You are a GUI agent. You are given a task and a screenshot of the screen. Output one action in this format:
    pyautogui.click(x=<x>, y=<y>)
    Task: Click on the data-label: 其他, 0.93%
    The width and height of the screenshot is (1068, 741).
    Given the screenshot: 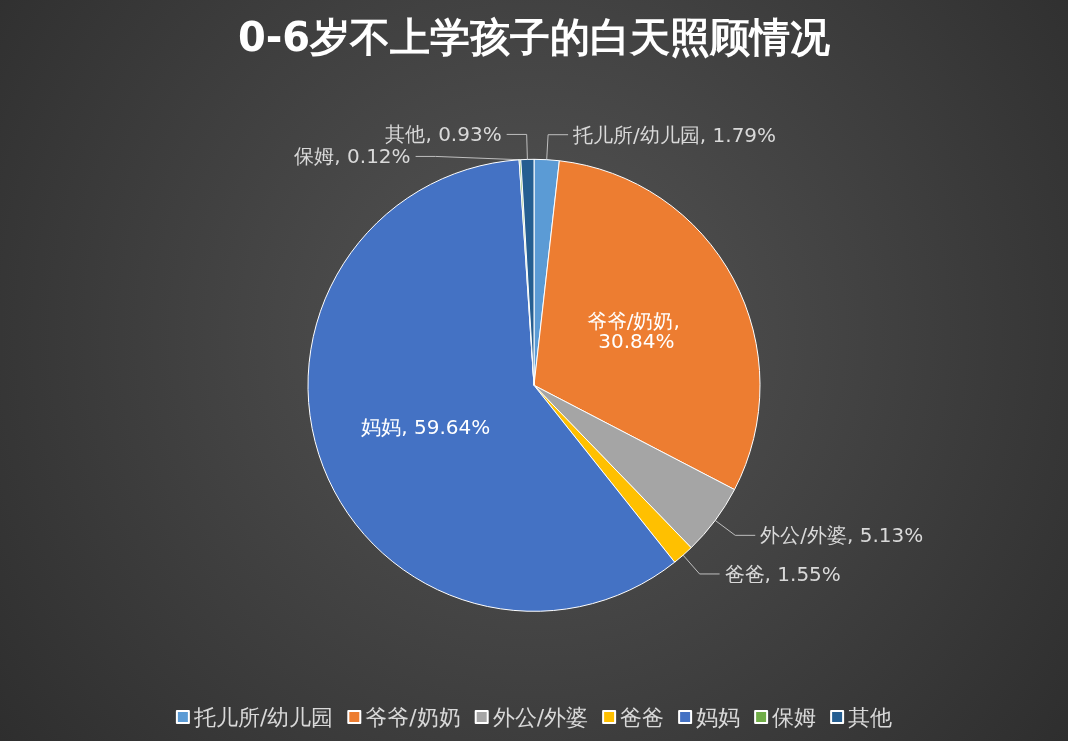 What is the action you would take?
    pyautogui.click(x=443, y=134)
    